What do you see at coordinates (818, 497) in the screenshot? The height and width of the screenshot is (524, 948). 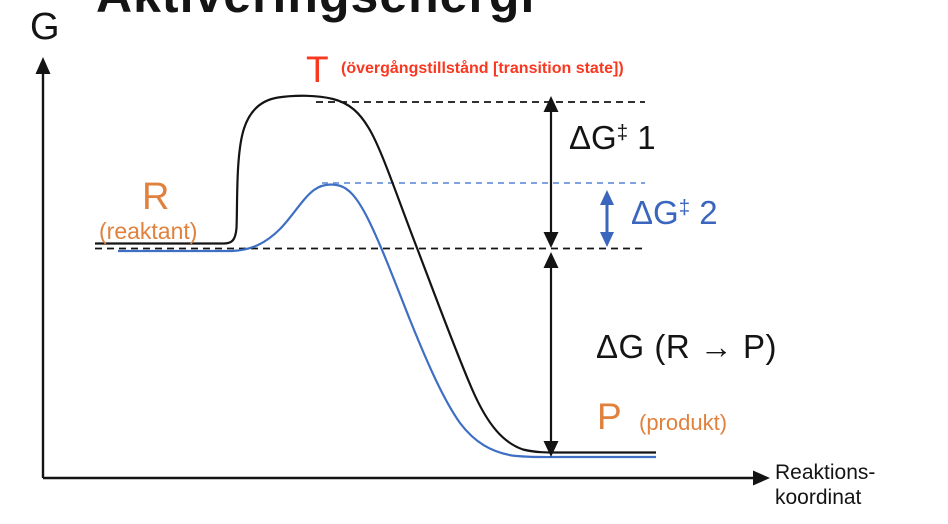 I see `x-axis-label-line2: koordinat` at bounding box center [818, 497].